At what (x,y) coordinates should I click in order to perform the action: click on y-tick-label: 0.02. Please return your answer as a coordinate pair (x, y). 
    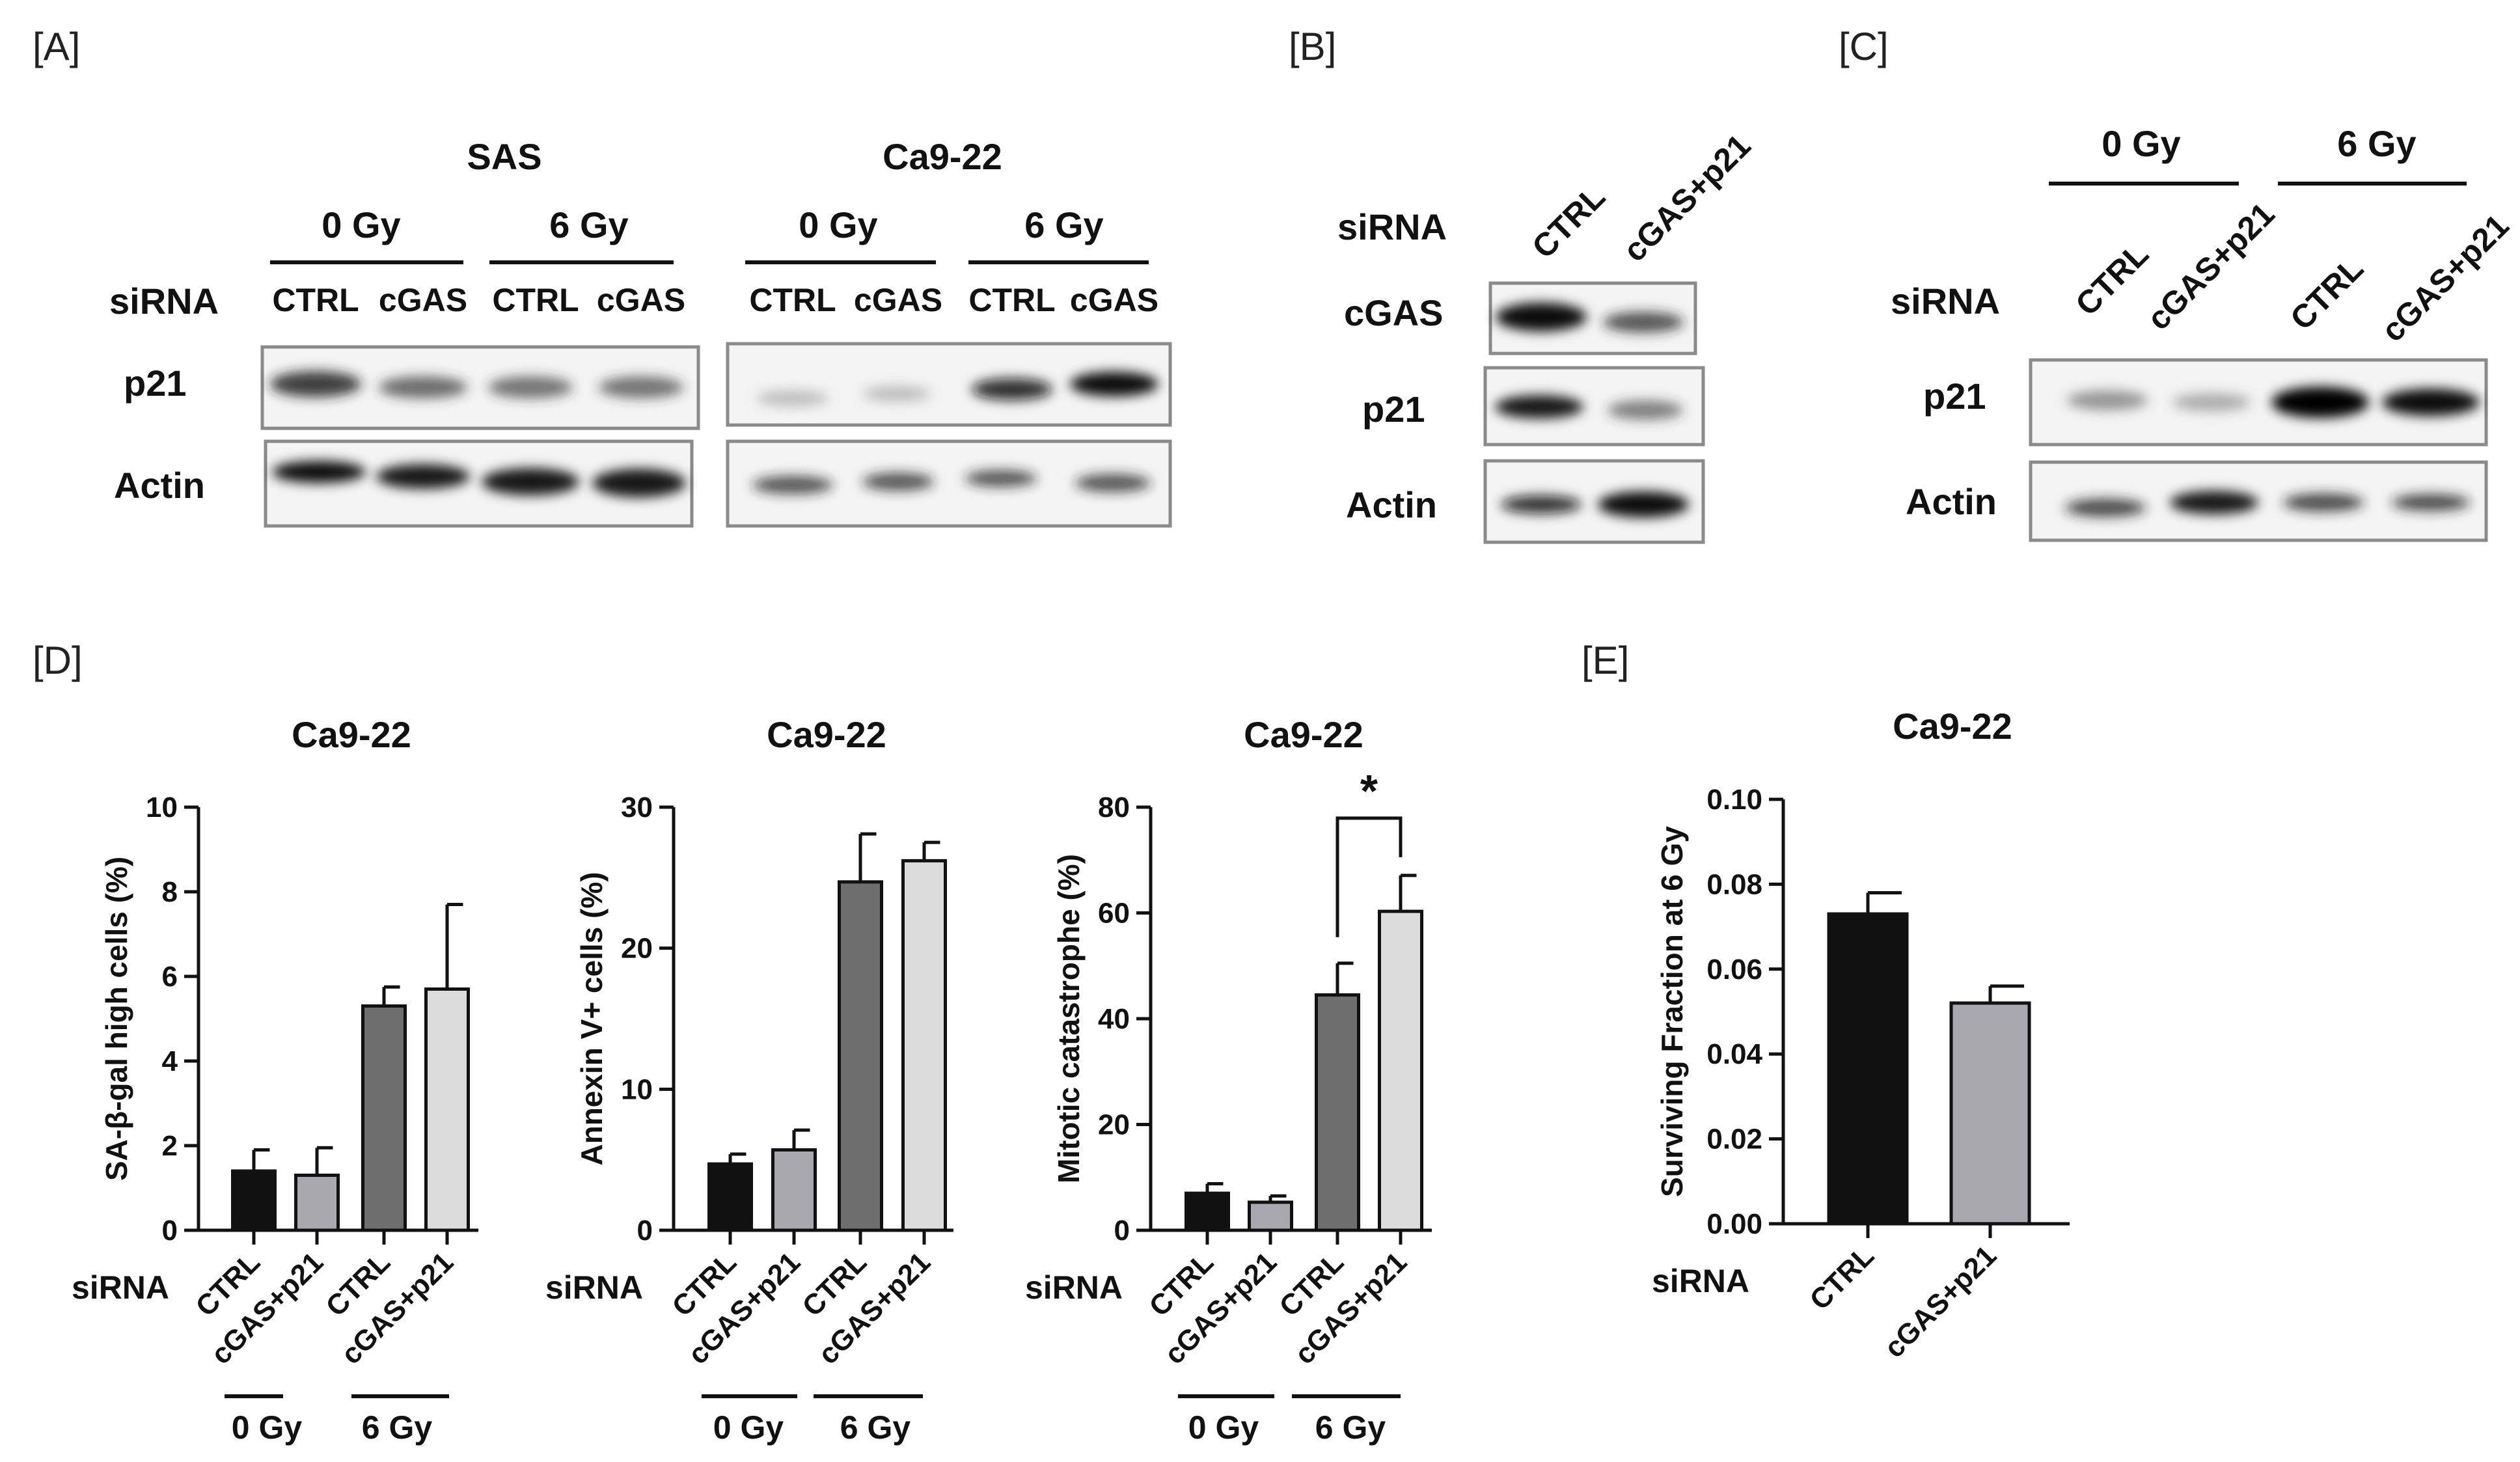
    Looking at the image, I should click on (1734, 1139).